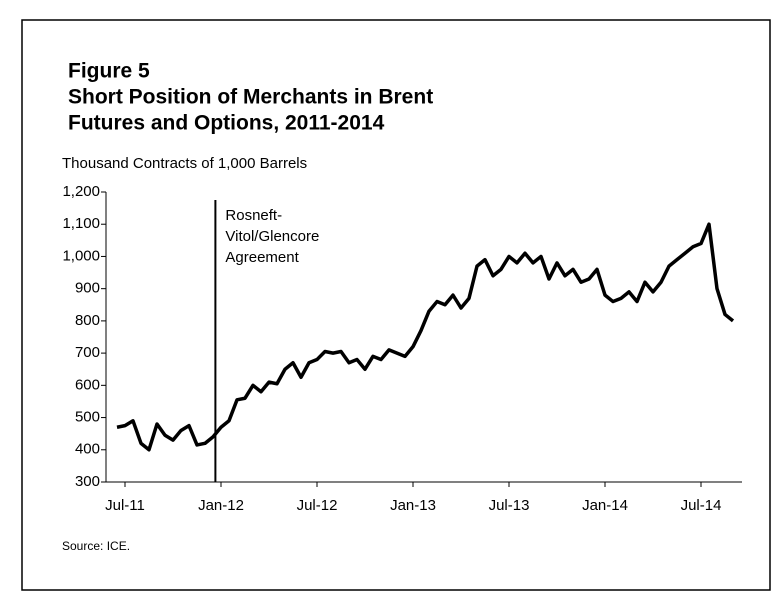 The width and height of the screenshot is (784, 602). Describe the element at coordinates (87, 449) in the screenshot. I see `y-tick-label: 400` at that location.